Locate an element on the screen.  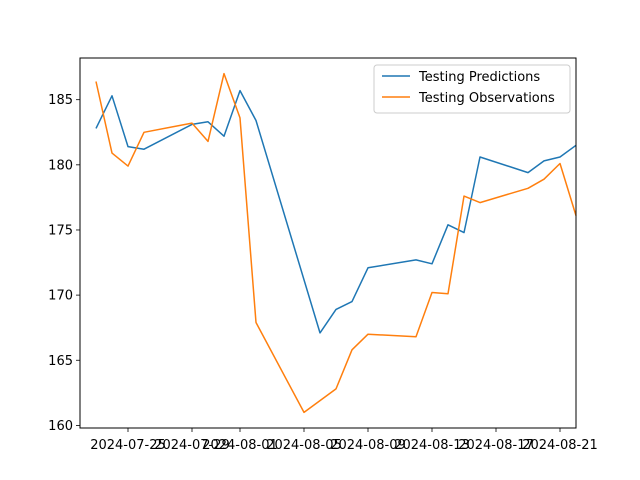
x-tick-label: 2024-08-09 is located at coordinates (368, 445).